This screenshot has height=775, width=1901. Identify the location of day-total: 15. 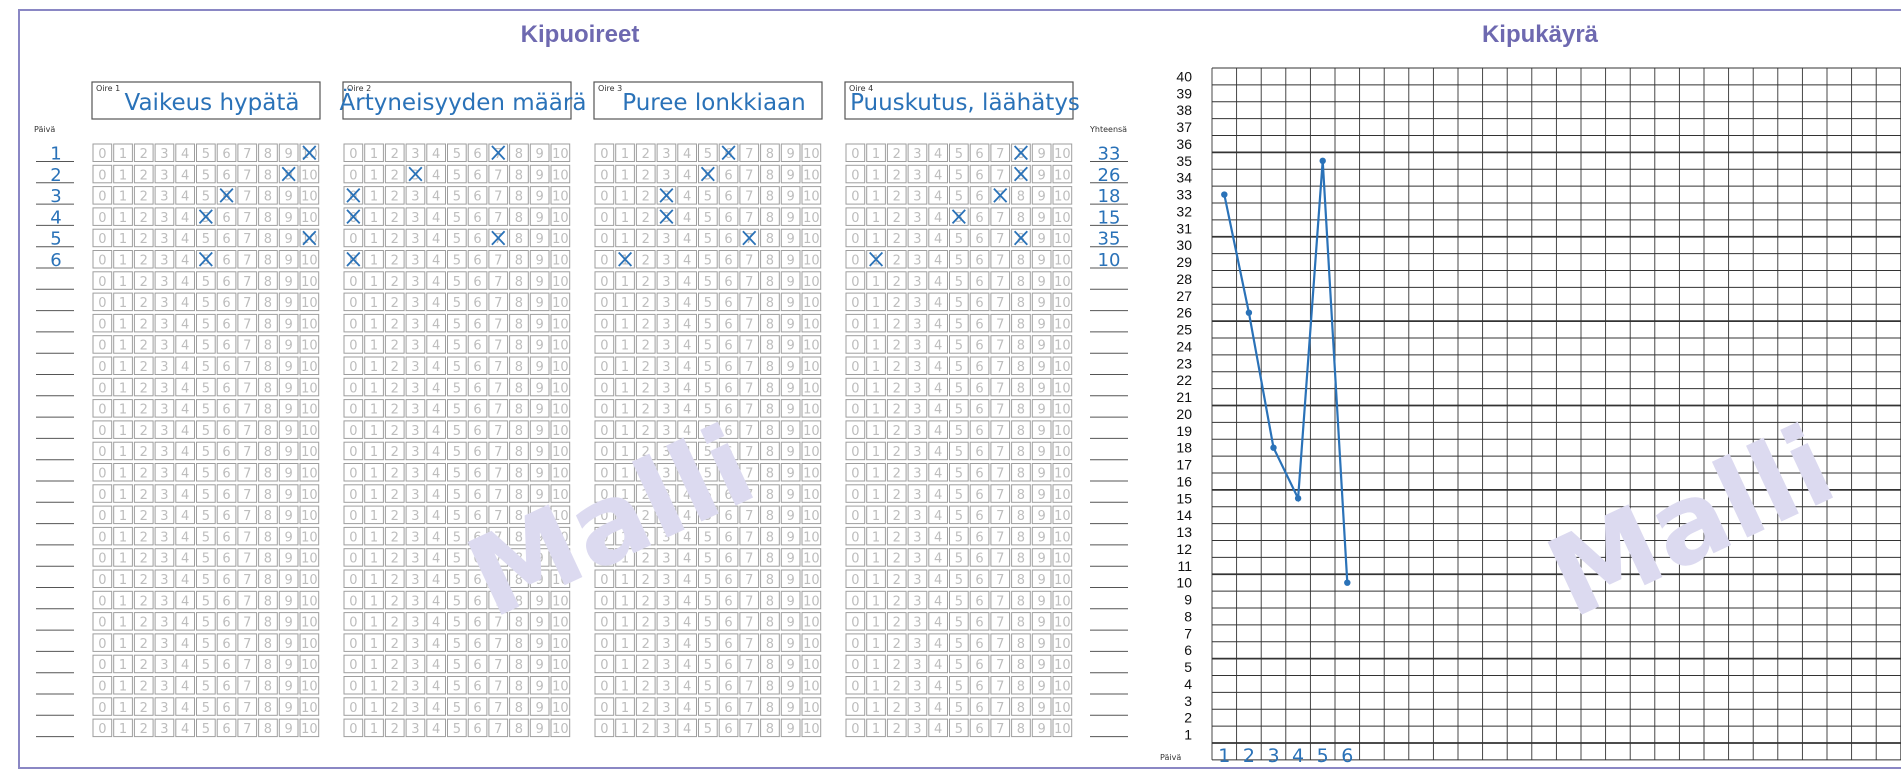
(1109, 217).